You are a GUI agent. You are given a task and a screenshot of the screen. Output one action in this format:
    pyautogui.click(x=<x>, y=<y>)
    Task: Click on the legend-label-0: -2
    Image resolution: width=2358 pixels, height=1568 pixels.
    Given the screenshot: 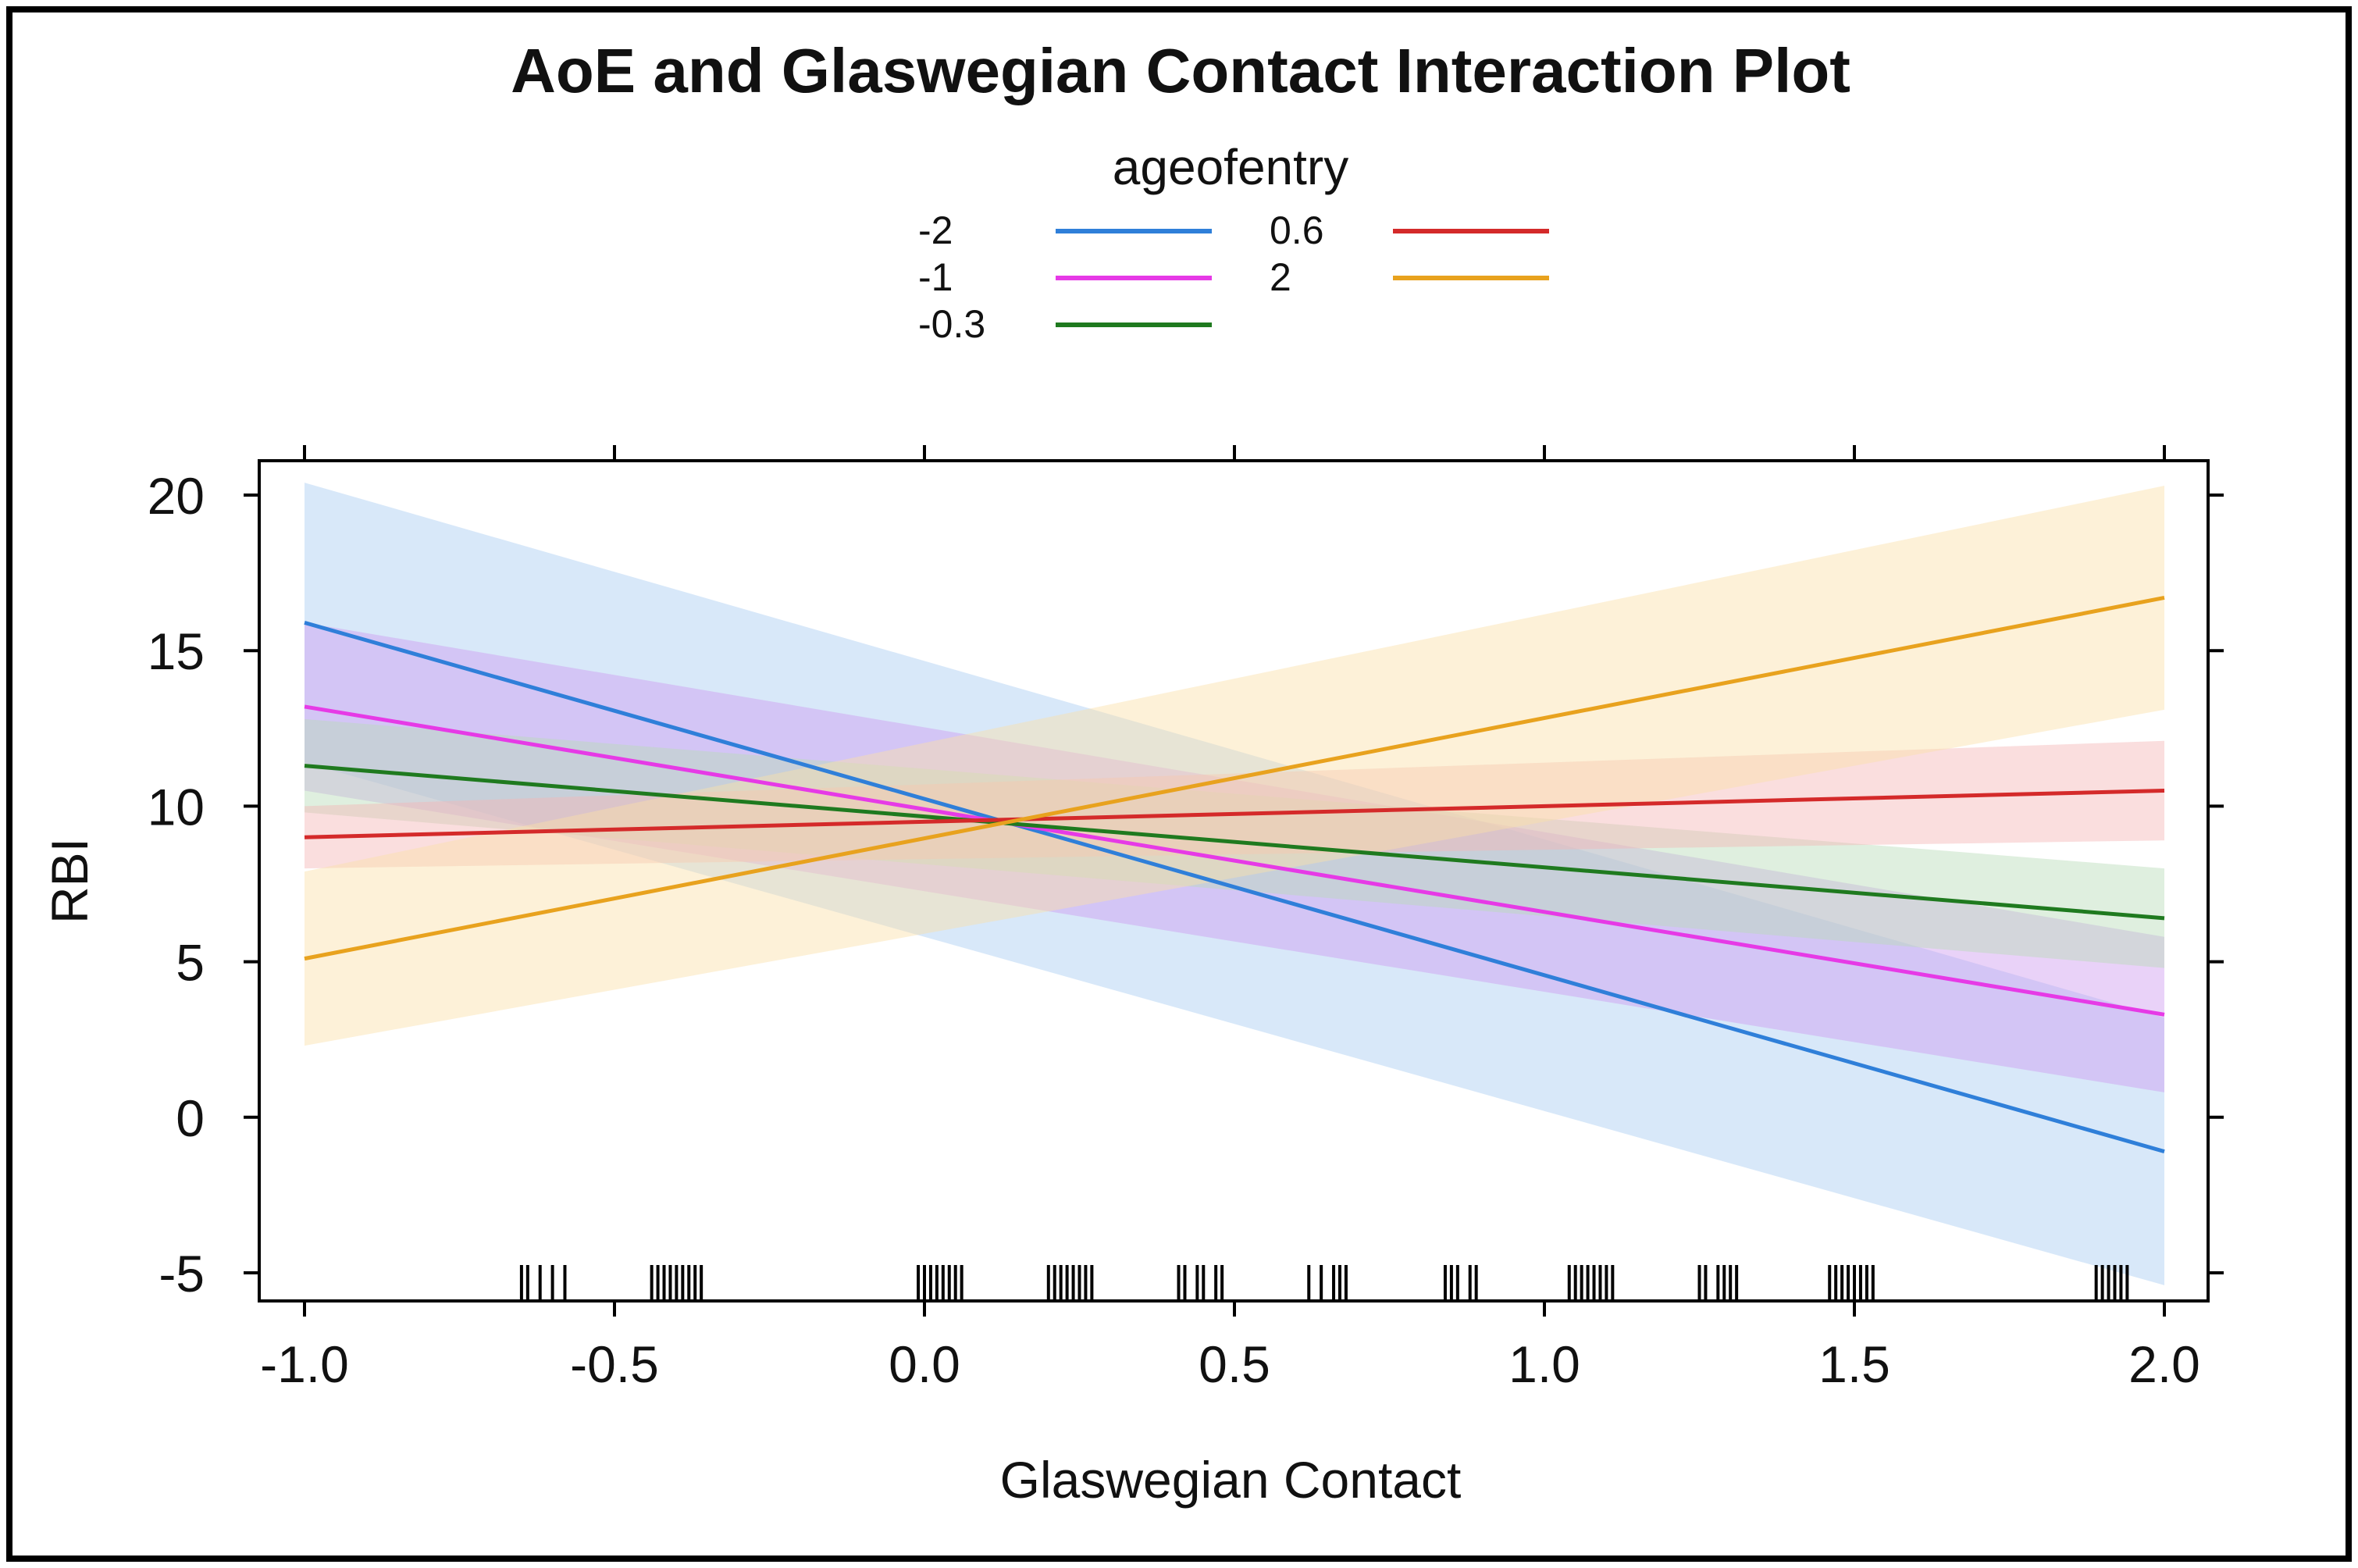 What is the action you would take?
    pyautogui.click(x=935, y=230)
    